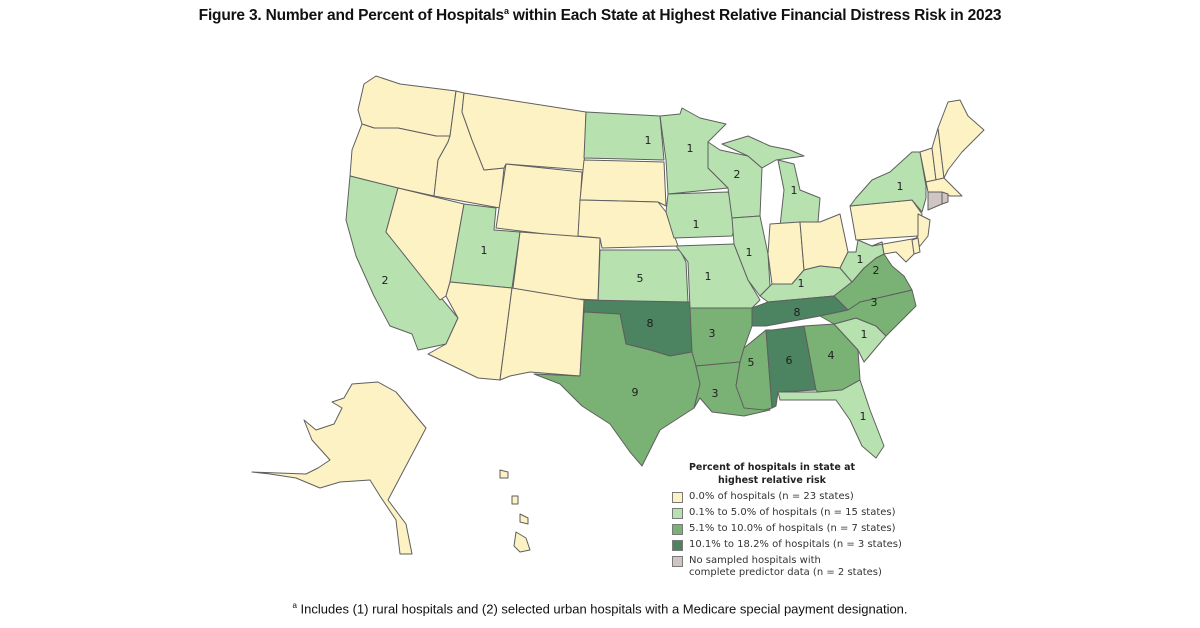 The height and width of the screenshot is (628, 1200). What do you see at coordinates (715, 393) in the screenshot?
I see `label-la: 3` at bounding box center [715, 393].